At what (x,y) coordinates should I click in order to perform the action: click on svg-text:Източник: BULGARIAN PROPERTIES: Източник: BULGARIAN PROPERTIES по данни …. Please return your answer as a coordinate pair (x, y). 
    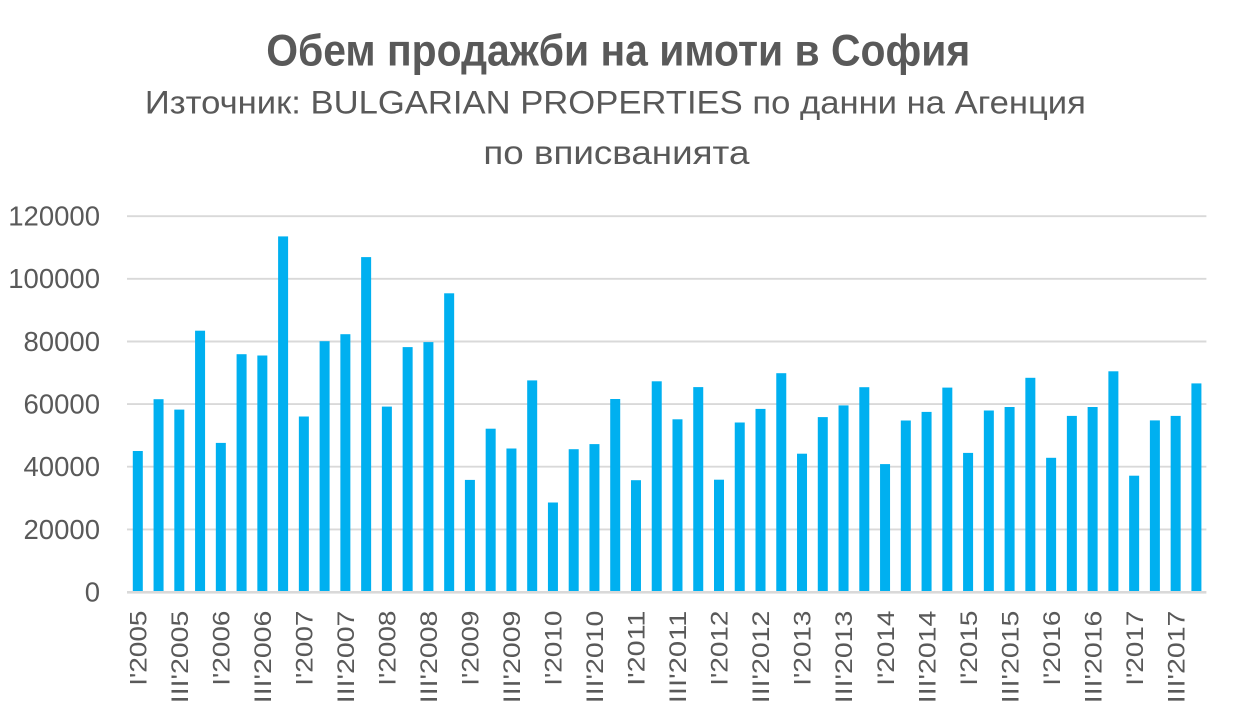
    Looking at the image, I should click on (615, 103).